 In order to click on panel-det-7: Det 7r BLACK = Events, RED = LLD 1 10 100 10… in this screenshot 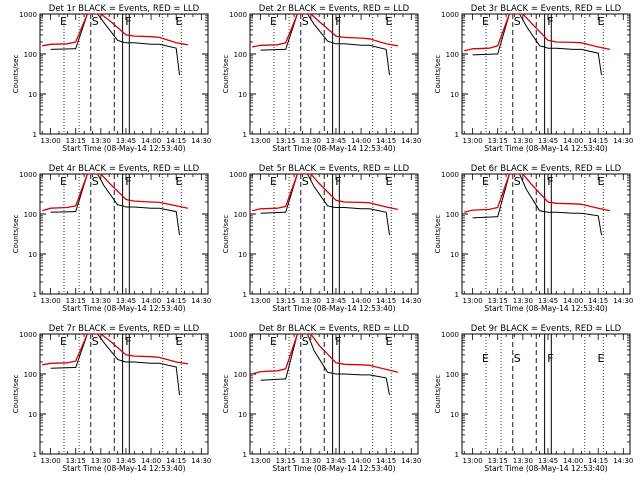, I will do `click(111, 398)`.